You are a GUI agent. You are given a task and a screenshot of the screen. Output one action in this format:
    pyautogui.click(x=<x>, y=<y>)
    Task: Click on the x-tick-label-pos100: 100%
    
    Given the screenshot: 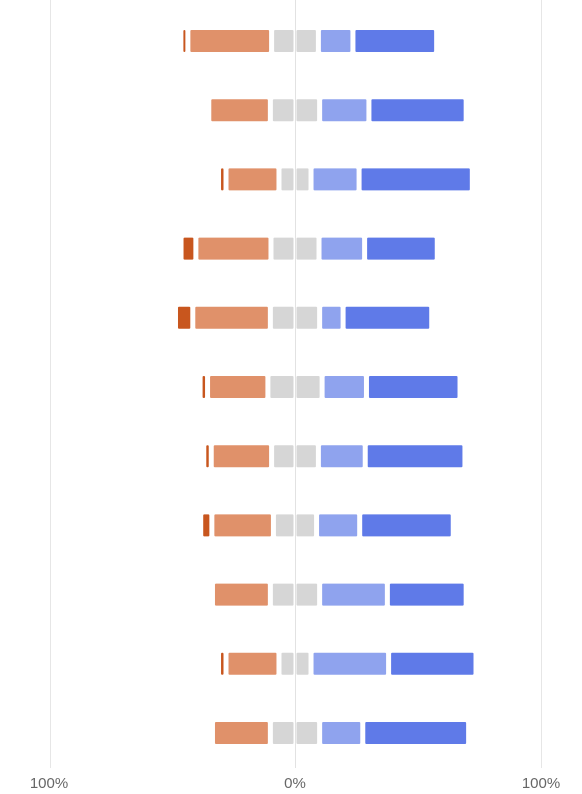 What is the action you would take?
    pyautogui.click(x=541, y=783)
    